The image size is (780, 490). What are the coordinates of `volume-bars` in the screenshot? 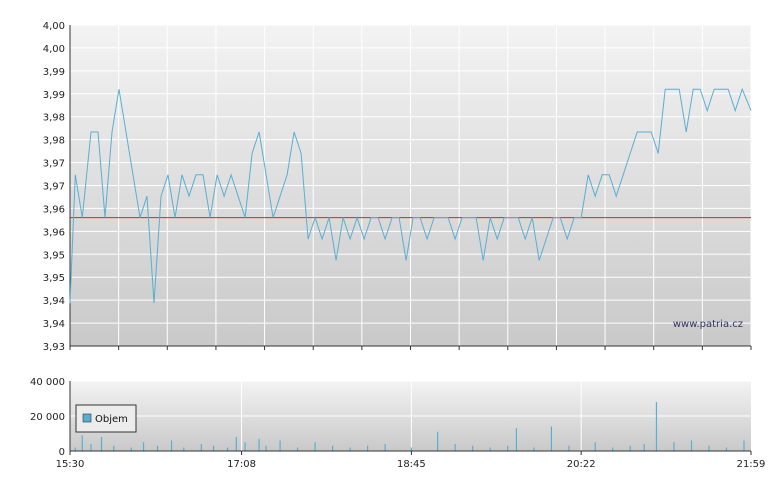 It's located at (409, 426).